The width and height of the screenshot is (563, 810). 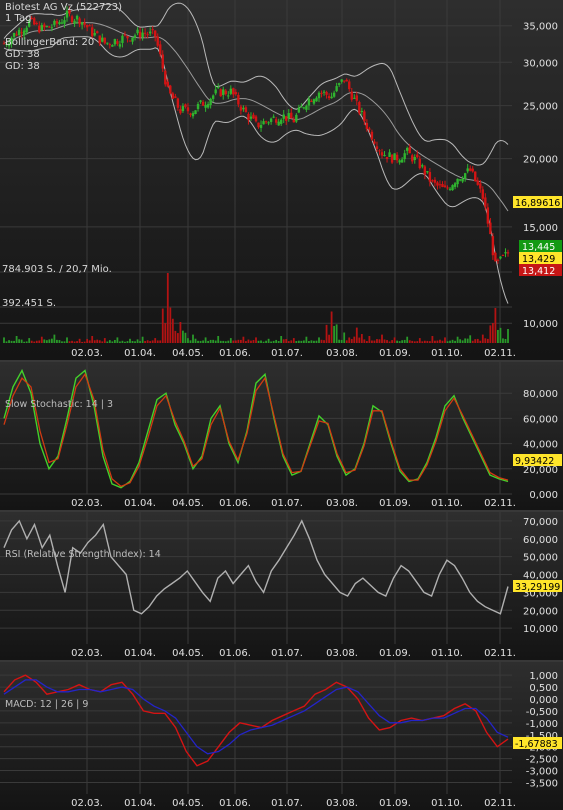 What do you see at coordinates (540, 558) in the screenshot?
I see `indicator-y-tick: 50,000` at bounding box center [540, 558].